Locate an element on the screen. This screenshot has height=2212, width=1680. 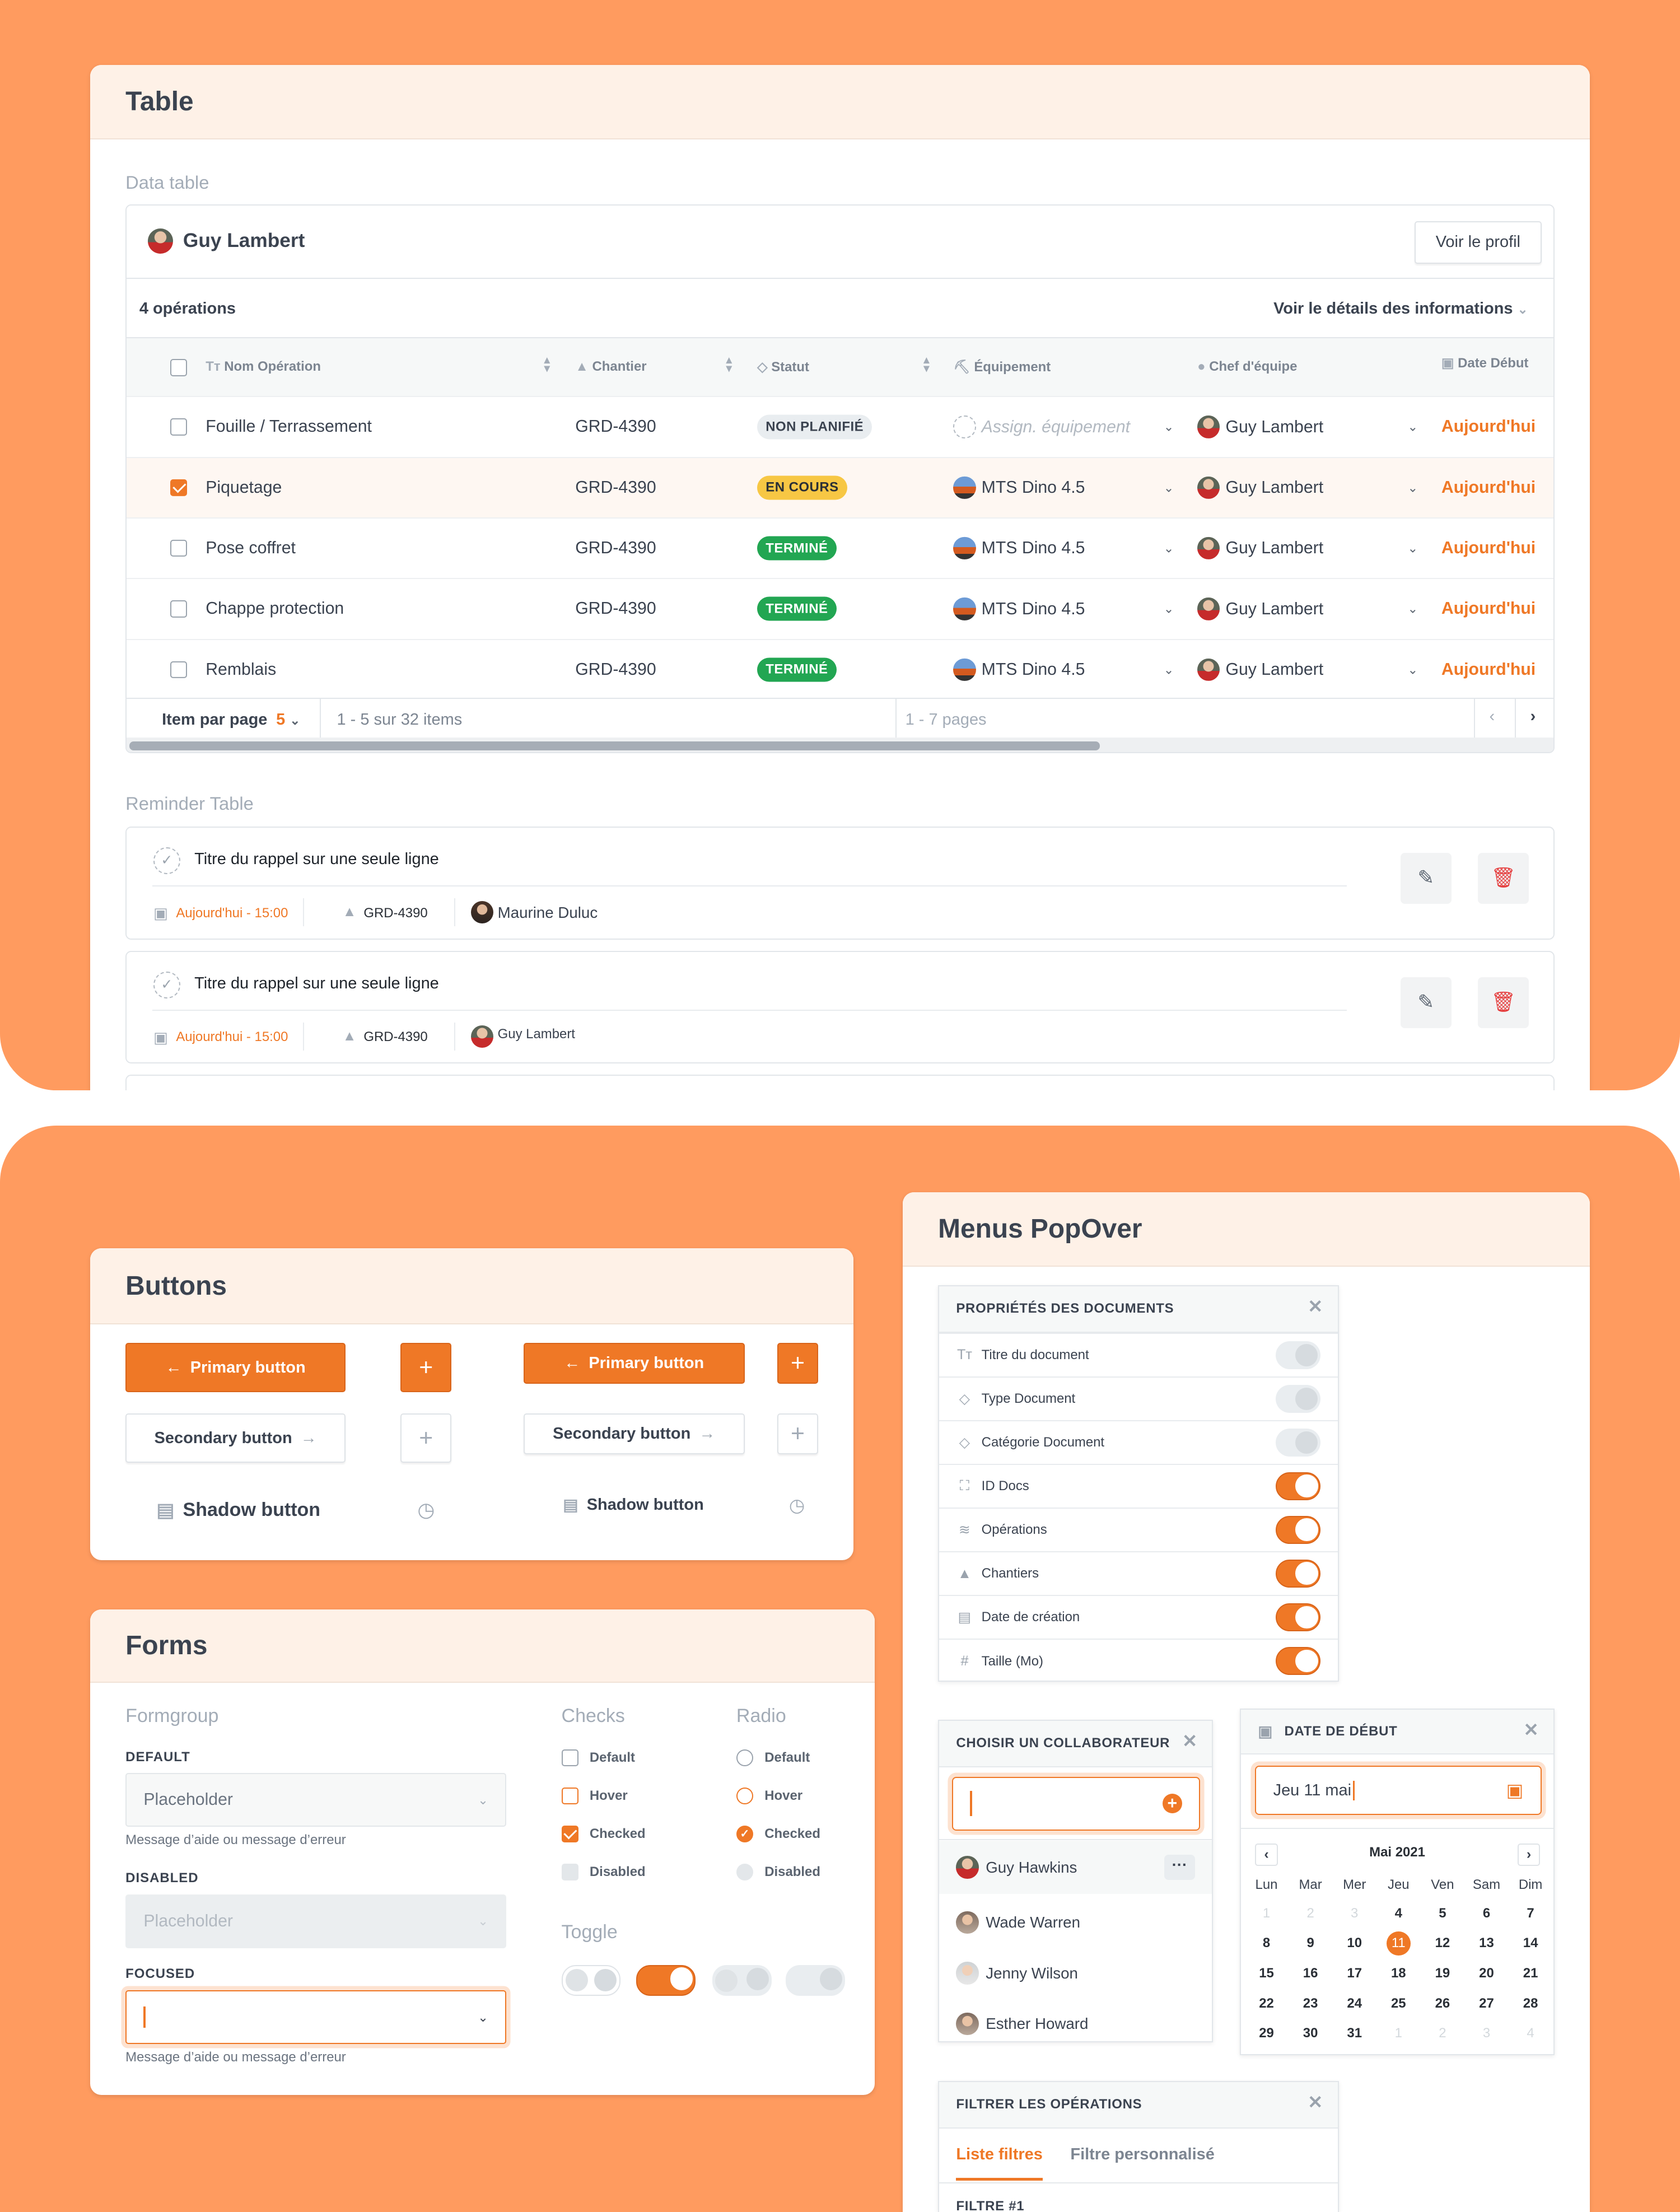
calendar-day: 4 is located at coordinates (1398, 1913).